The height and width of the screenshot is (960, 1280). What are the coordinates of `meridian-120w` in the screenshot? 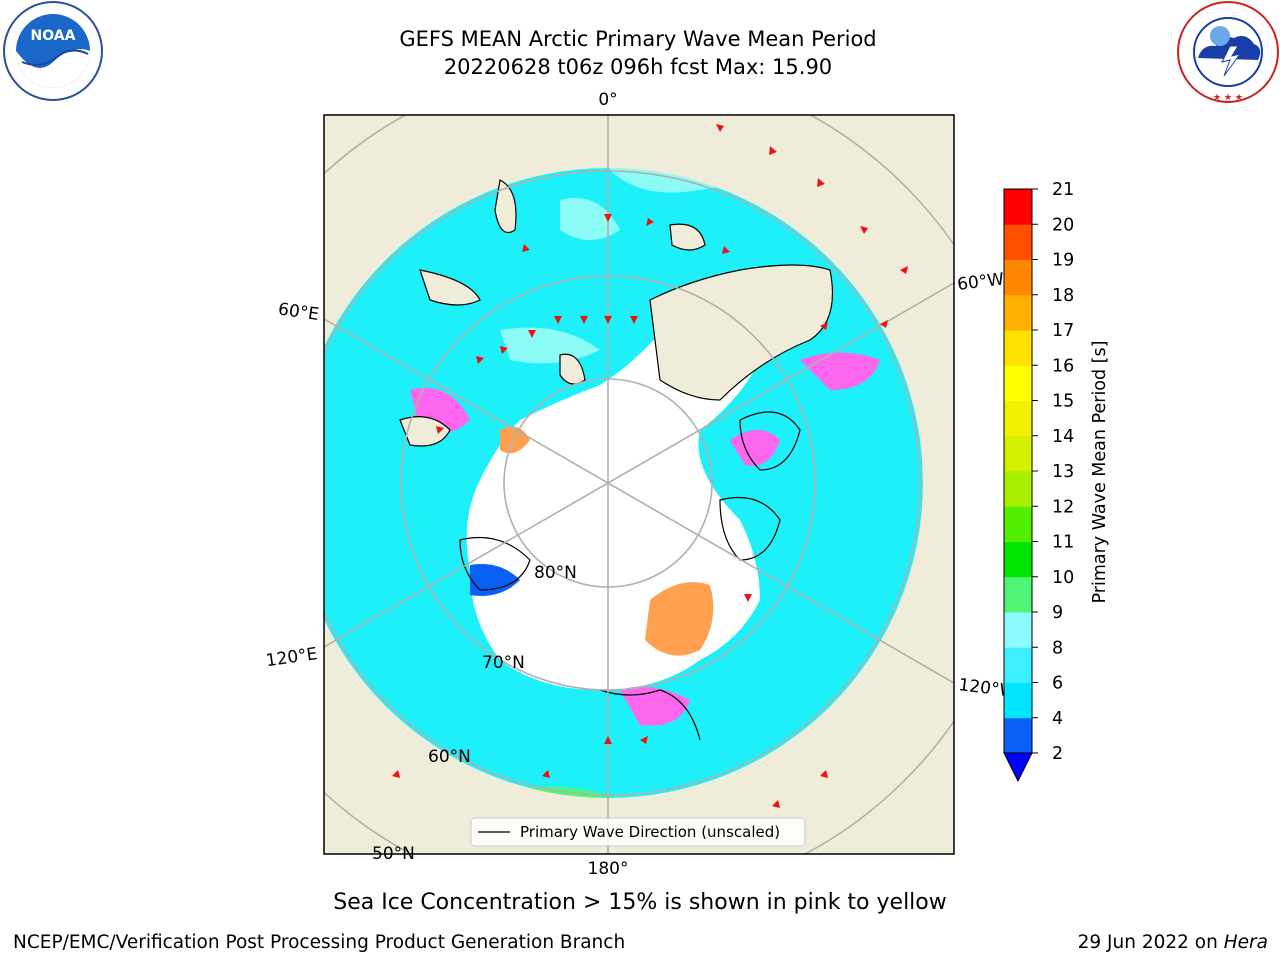 It's located at (780, 583).